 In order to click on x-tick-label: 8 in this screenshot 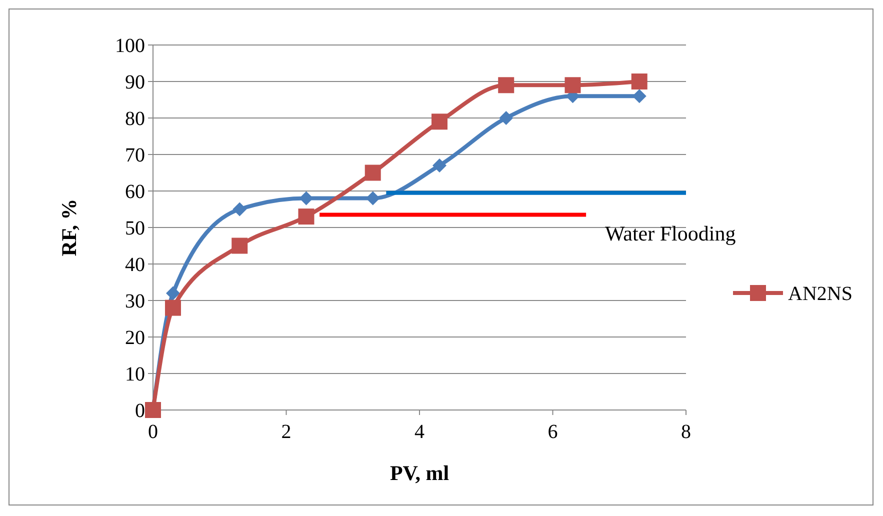, I will do `click(686, 432)`.